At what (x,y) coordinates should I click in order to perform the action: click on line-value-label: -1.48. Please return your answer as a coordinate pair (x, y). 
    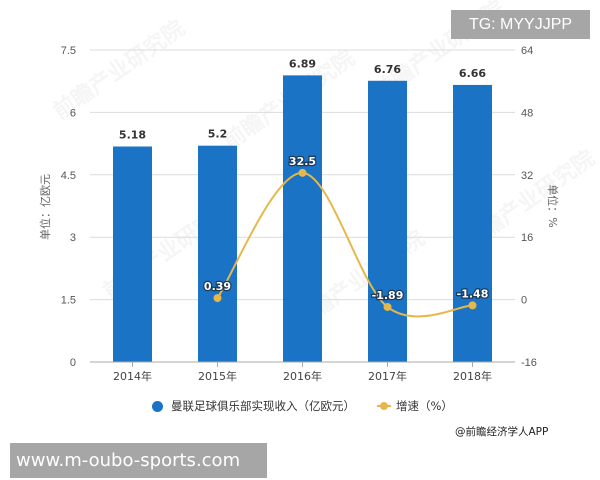
    Looking at the image, I should click on (473, 293).